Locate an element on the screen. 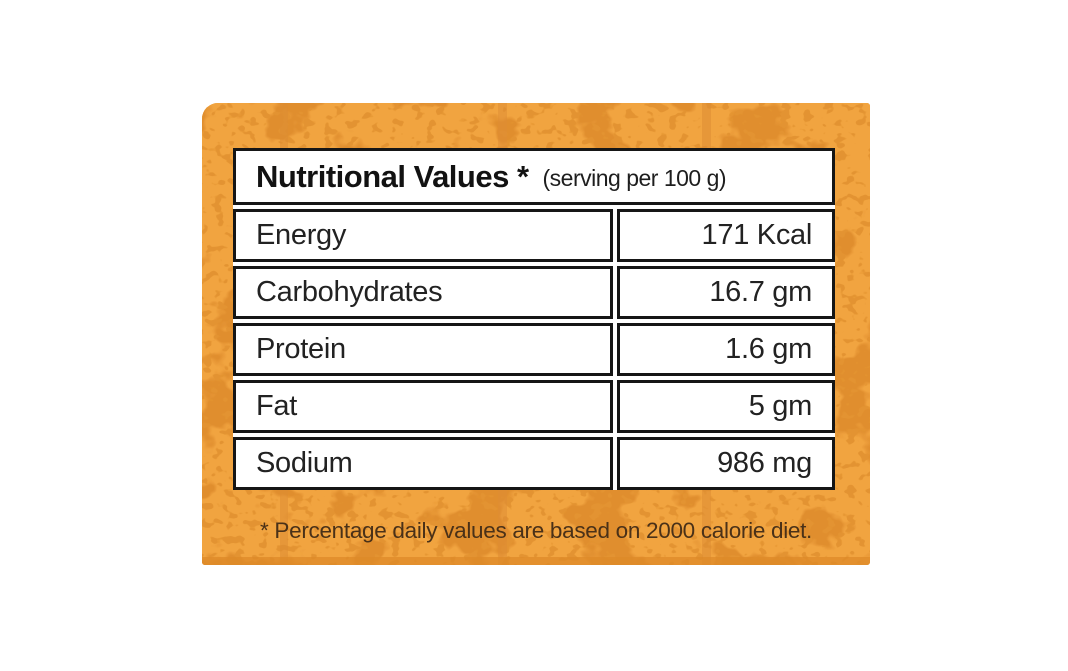  table-row: Fat 5 gm is located at coordinates (534, 406).